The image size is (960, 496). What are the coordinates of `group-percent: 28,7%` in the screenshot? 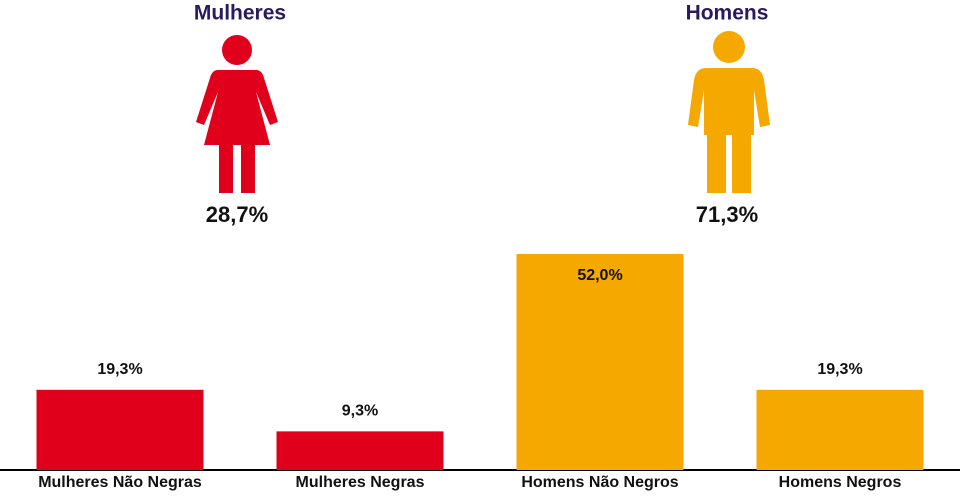 It's located at (237, 214).